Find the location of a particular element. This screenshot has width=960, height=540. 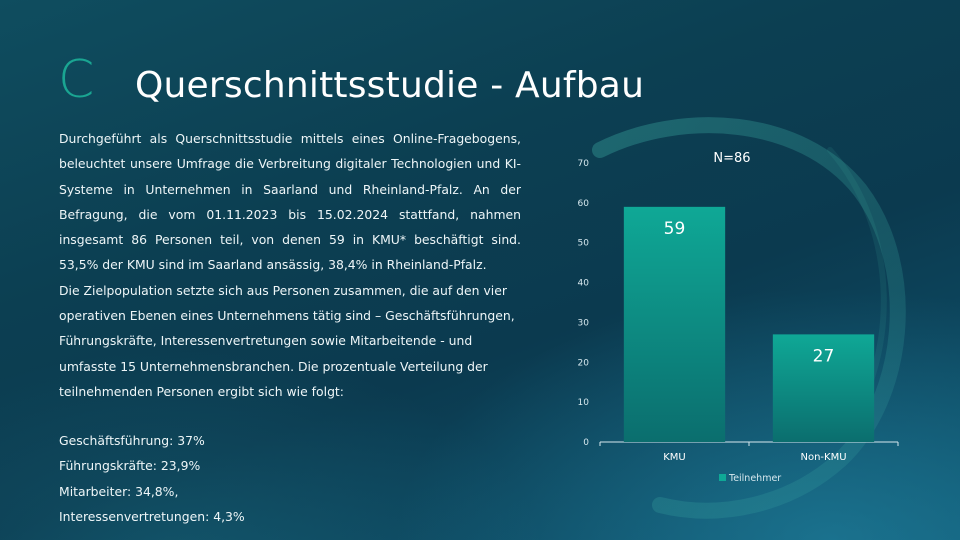

bar-value-label: 59 is located at coordinates (675, 229).